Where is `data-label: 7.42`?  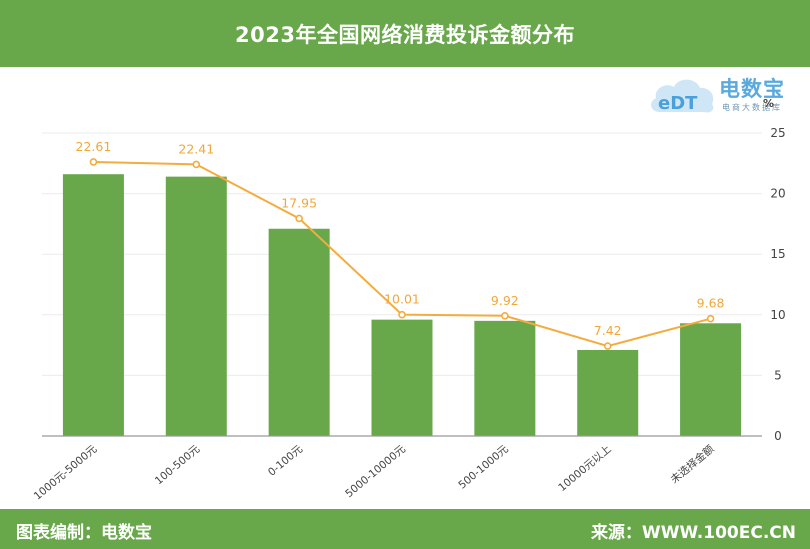
data-label: 7.42 is located at coordinates (608, 330).